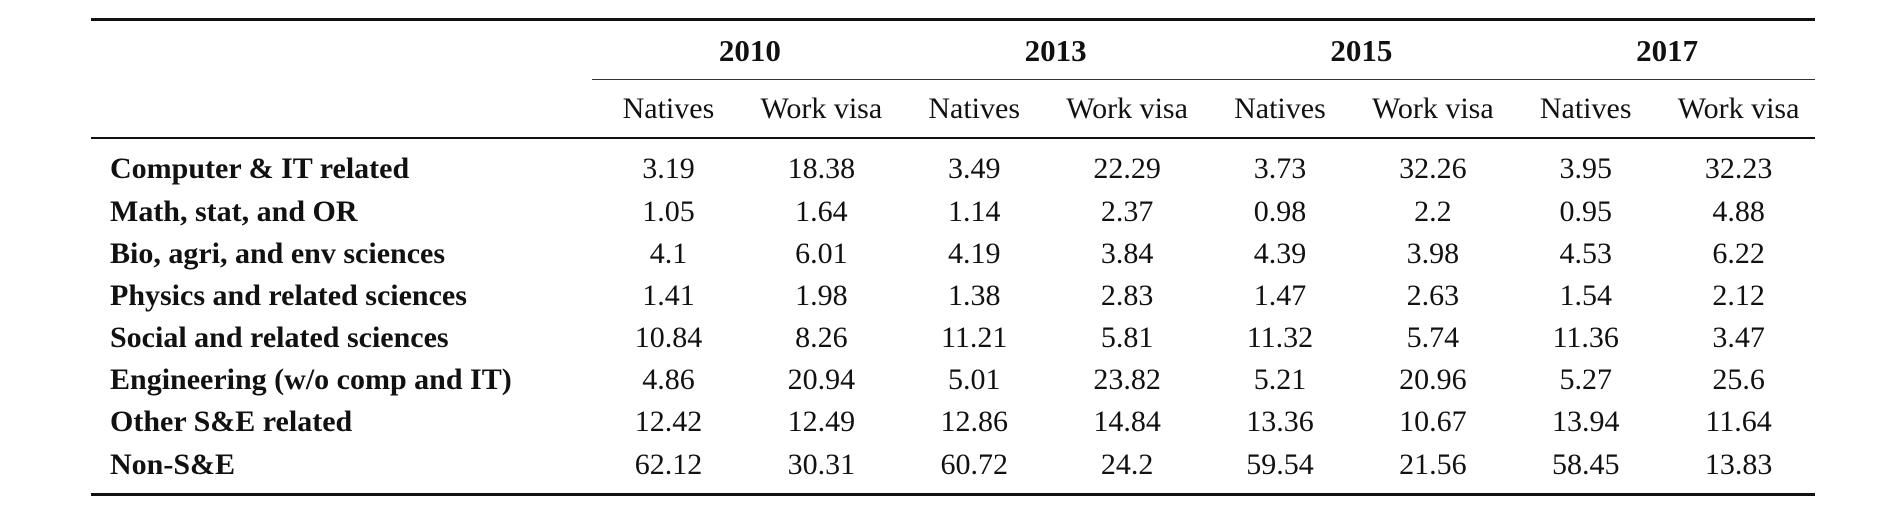 Image resolution: width=1902 pixels, height=513 pixels. What do you see at coordinates (1280, 421) in the screenshot?
I see `table-cell: 13.36` at bounding box center [1280, 421].